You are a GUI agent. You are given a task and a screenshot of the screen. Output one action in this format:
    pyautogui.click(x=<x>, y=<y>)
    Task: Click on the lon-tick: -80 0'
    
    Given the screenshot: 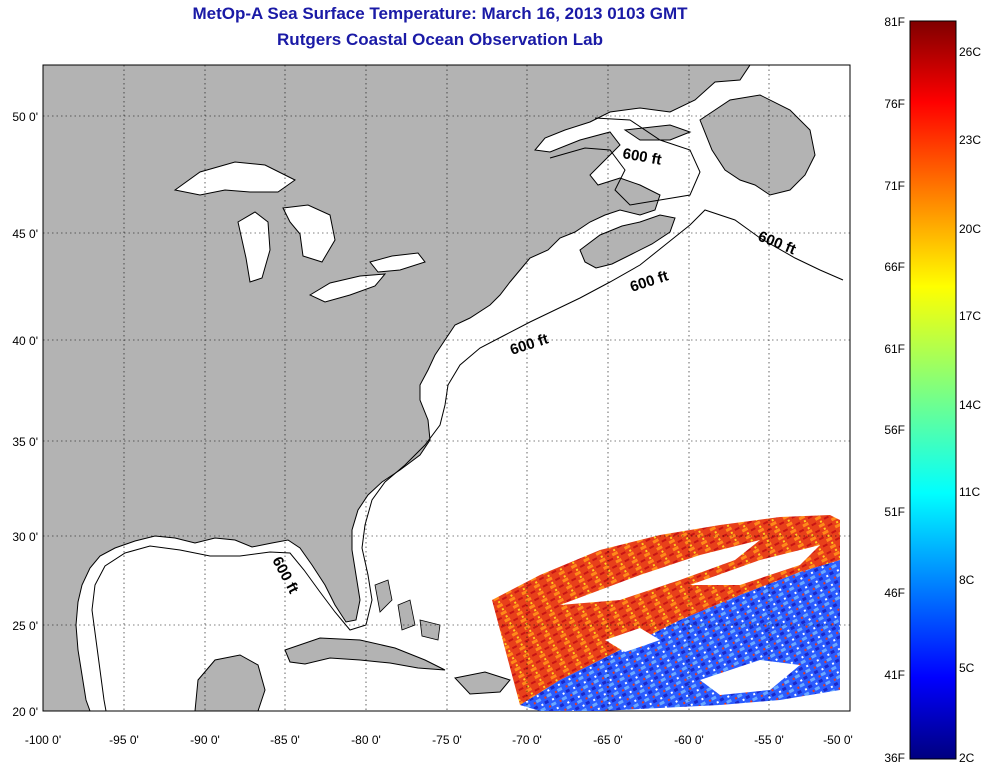 What is the action you would take?
    pyautogui.click(x=366, y=740)
    